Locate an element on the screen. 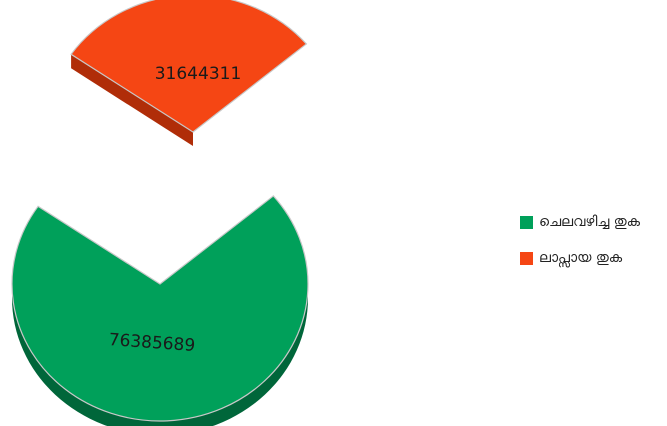  legend-swatch-spent is located at coordinates (526, 222).